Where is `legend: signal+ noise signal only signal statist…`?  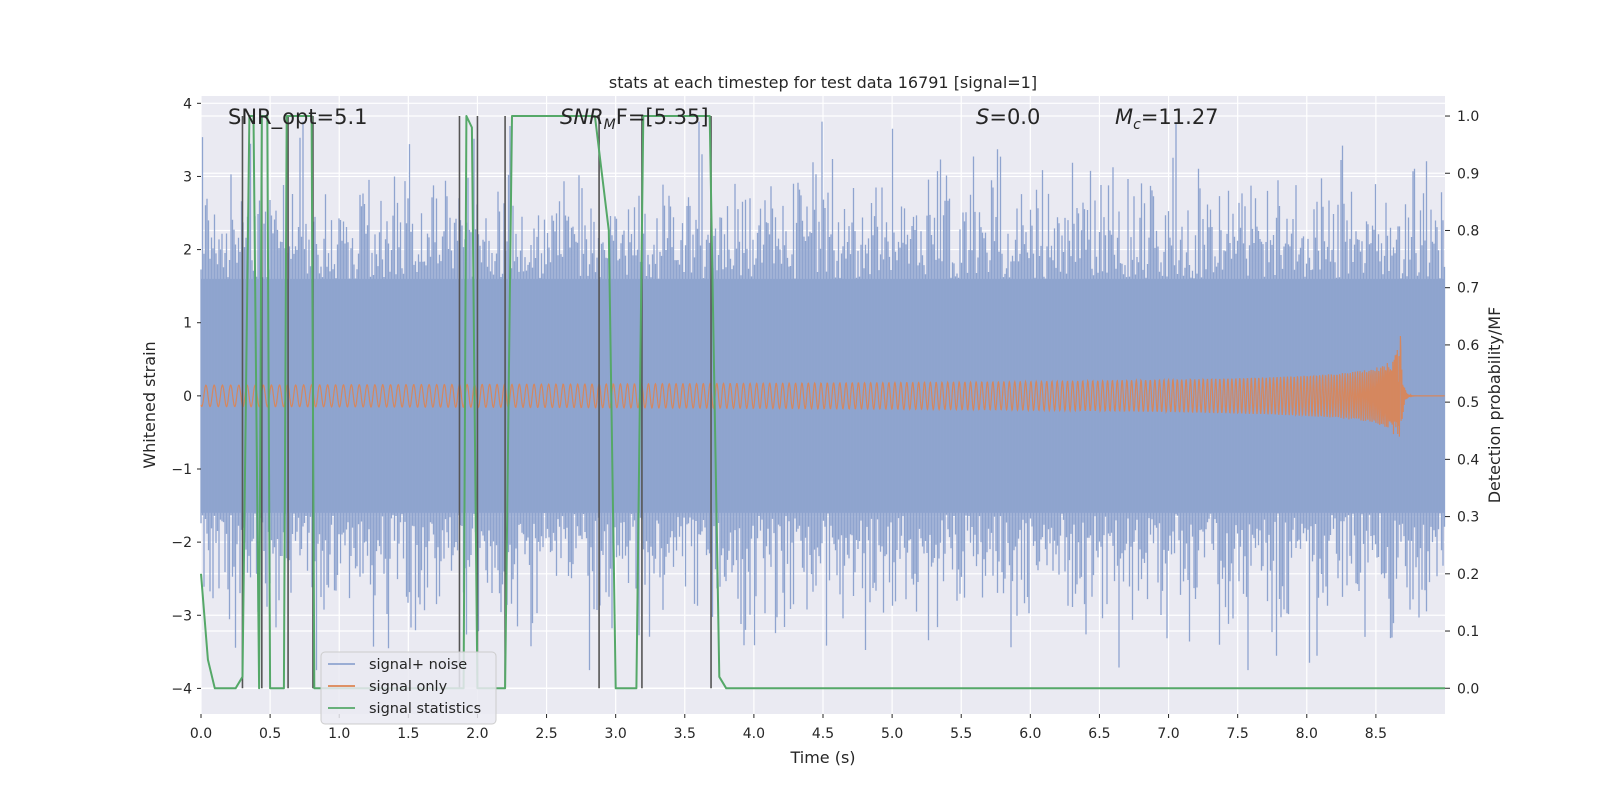
legend: signal+ noise signal only signal statist… is located at coordinates (408, 688).